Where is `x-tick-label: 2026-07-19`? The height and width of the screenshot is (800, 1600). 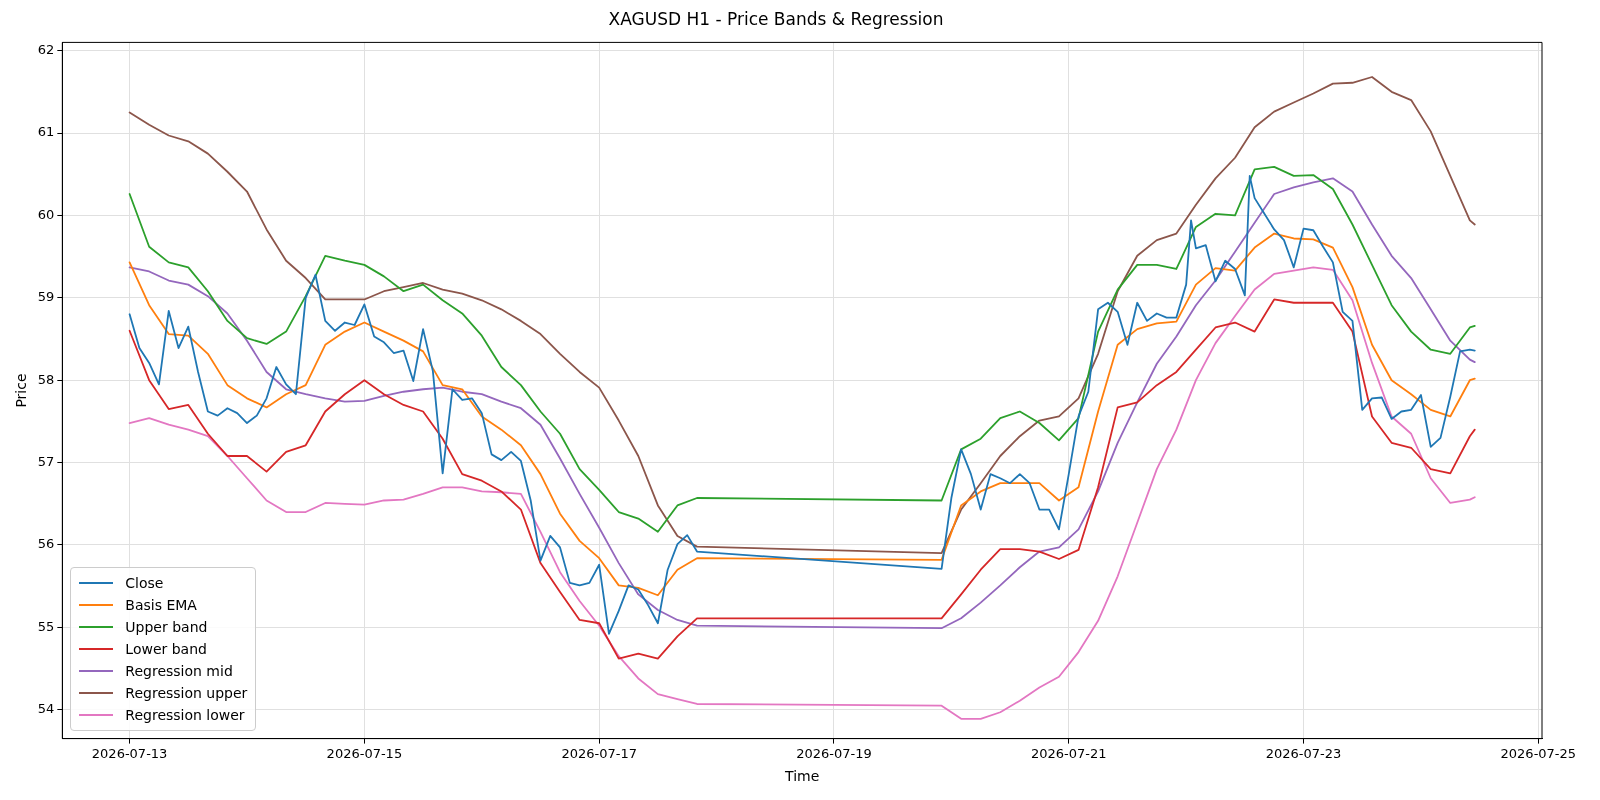
x-tick-label: 2026-07-19 is located at coordinates (834, 753).